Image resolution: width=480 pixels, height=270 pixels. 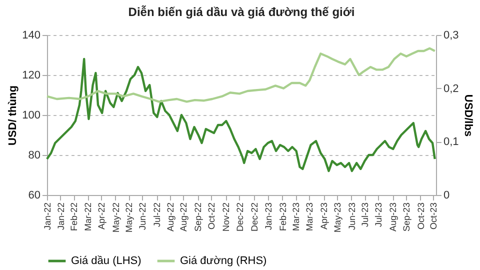 What do you see at coordinates (283, 217) in the screenshot?
I see `x-tick-label: Feb-23` at bounding box center [283, 217].